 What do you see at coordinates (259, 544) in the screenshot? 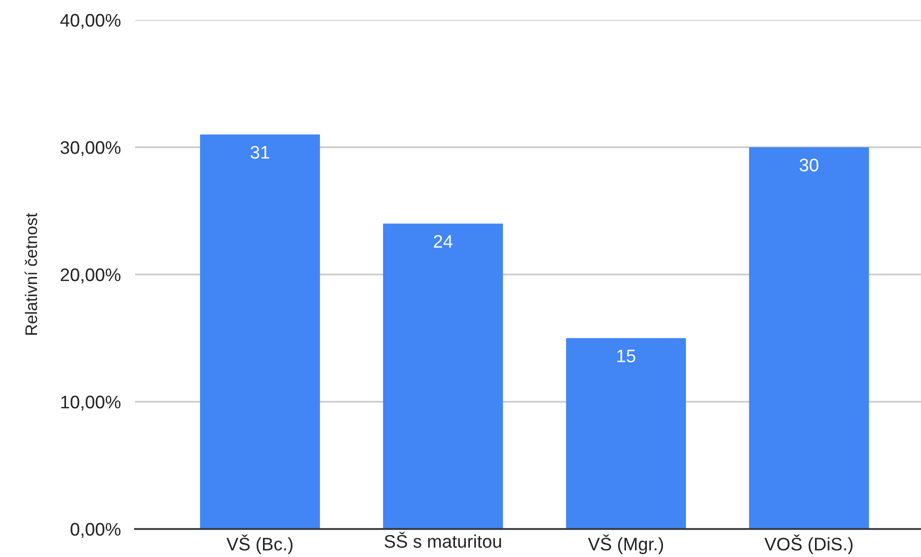
I see `x-tick-label: VŠ (Bc.)` at bounding box center [259, 544].